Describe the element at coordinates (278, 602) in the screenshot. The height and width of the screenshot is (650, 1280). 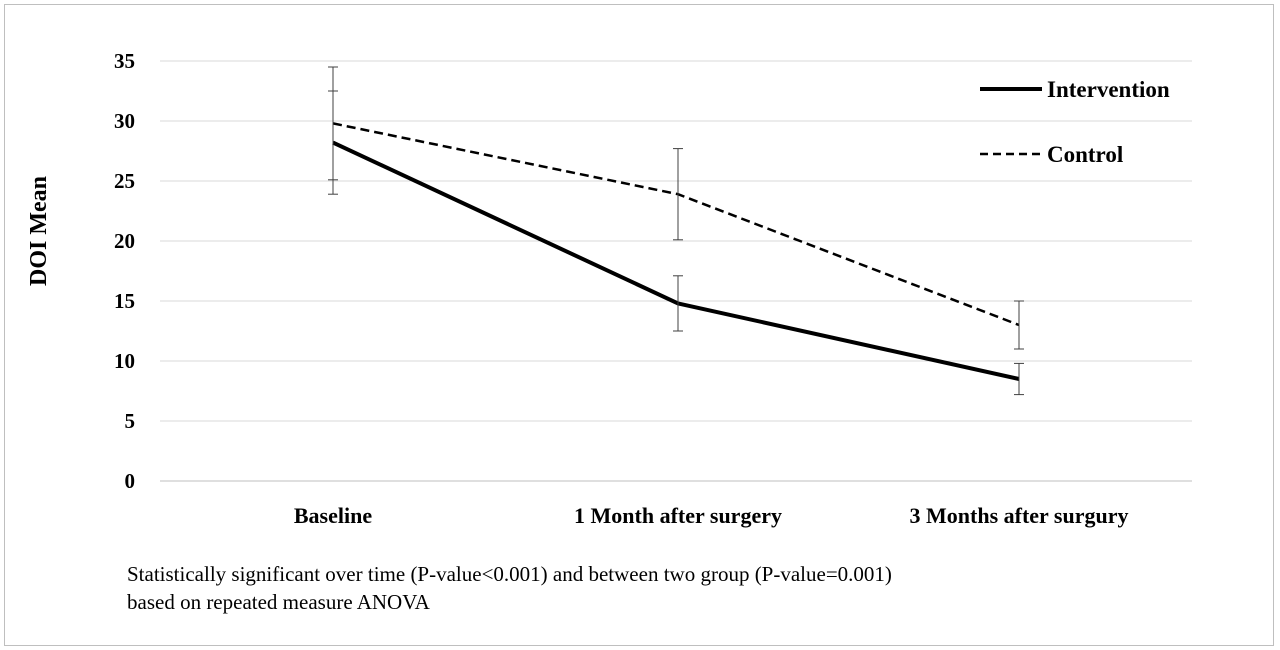
I see `note-line-2: based on repeated measure ANOVA` at that location.